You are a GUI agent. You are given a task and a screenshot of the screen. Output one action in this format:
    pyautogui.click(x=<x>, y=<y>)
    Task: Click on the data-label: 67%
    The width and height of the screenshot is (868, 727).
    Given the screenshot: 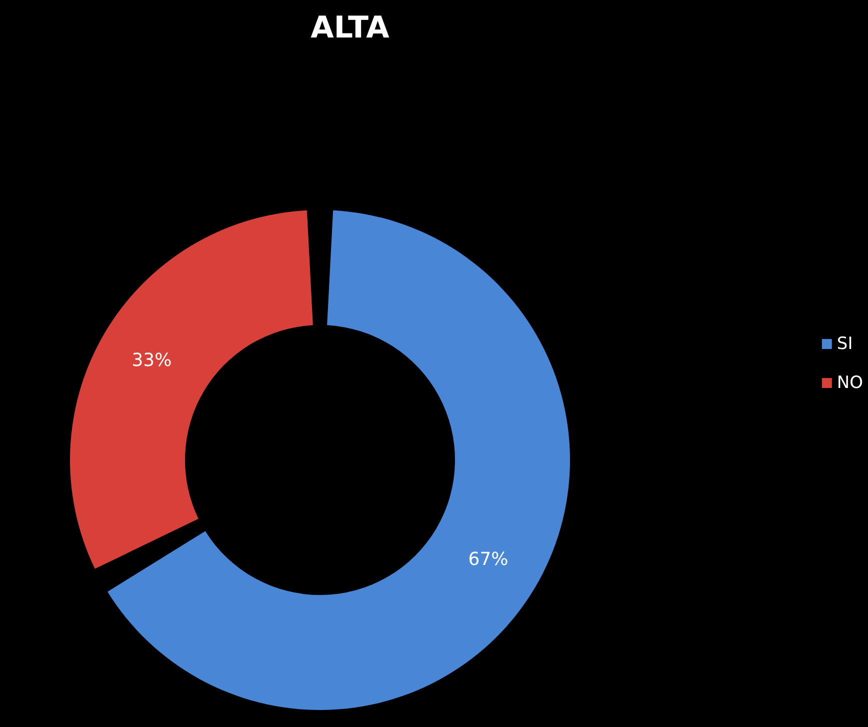 What is the action you would take?
    pyautogui.click(x=488, y=559)
    